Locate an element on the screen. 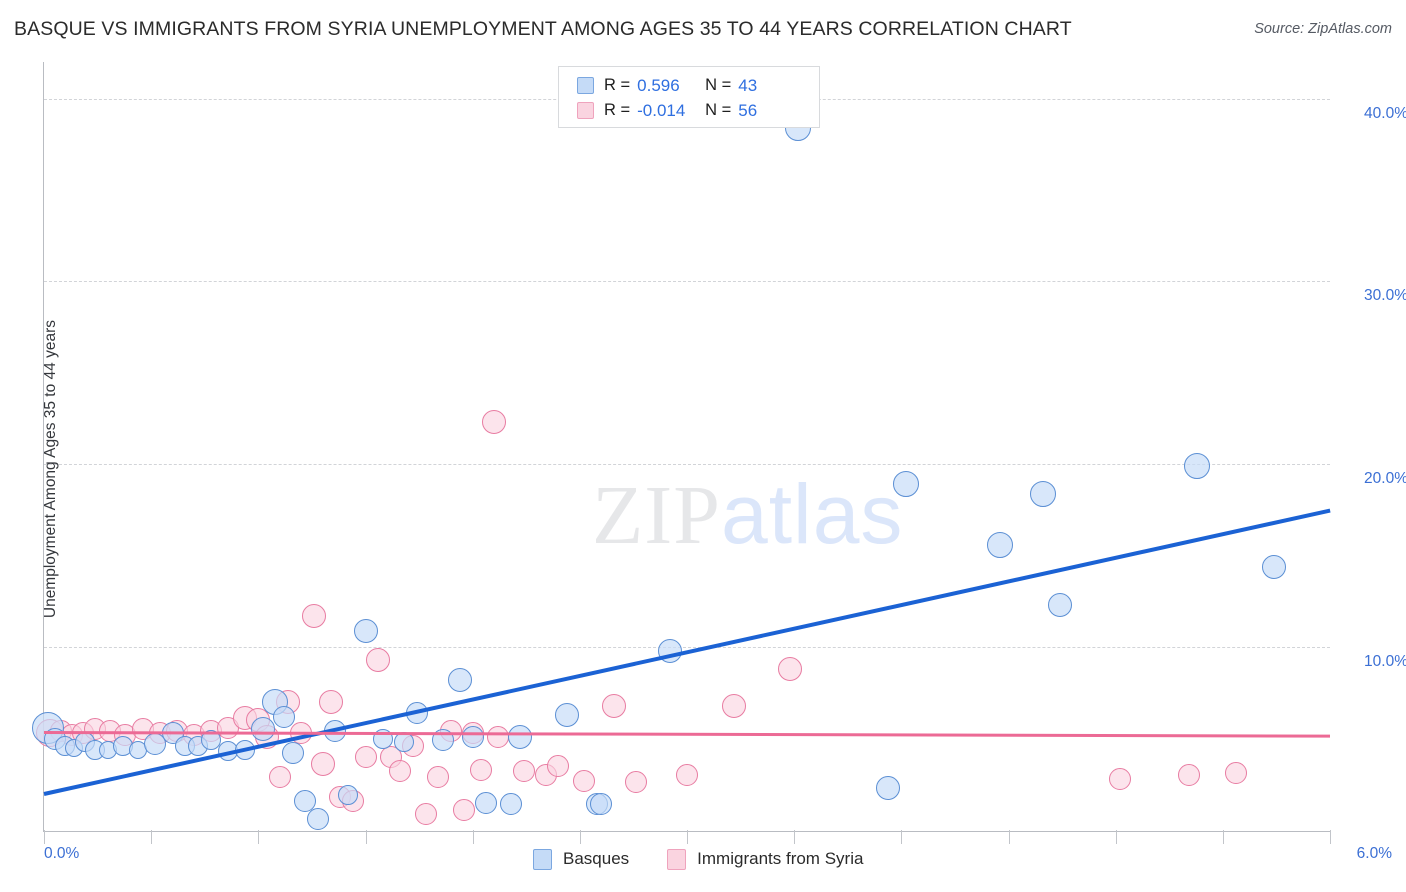 Image resolution: width=1406 pixels, height=892 pixels. n-label-immigrants: N = is located at coordinates (718, 110).